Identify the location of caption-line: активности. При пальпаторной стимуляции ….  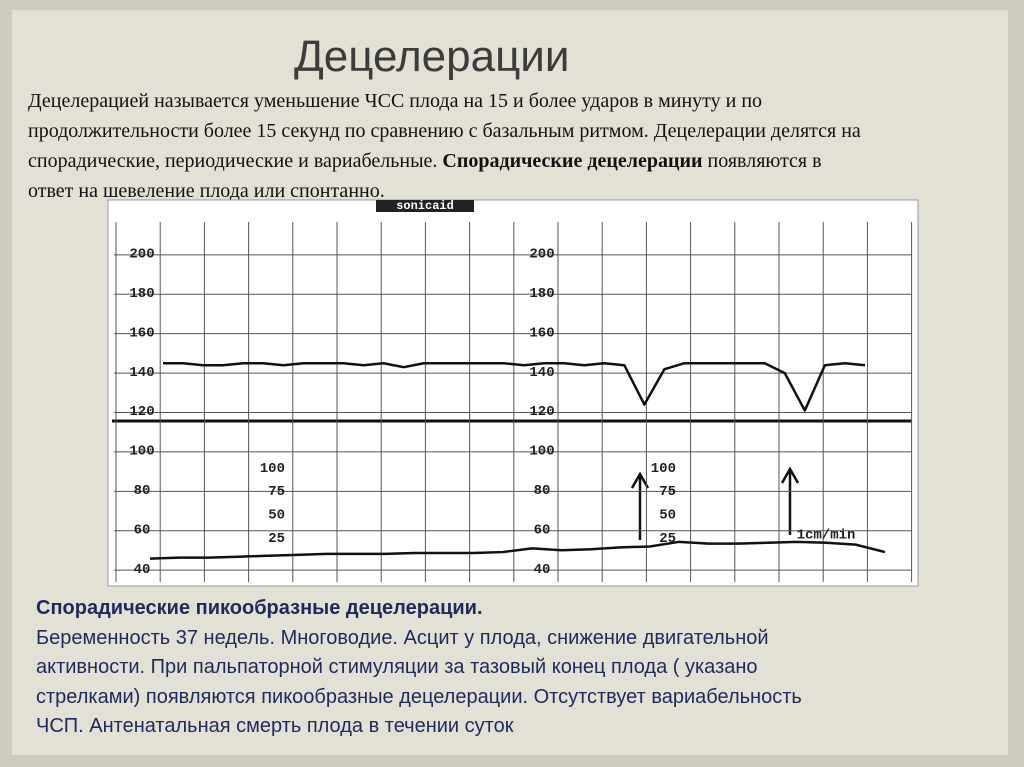
(397, 667).